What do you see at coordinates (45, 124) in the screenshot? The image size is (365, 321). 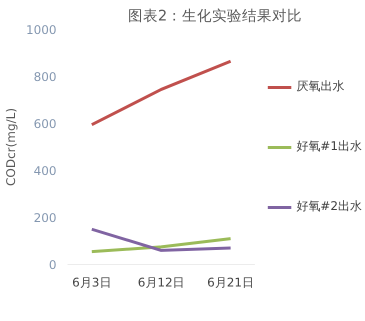 I see `y-tick-label: 600` at bounding box center [45, 124].